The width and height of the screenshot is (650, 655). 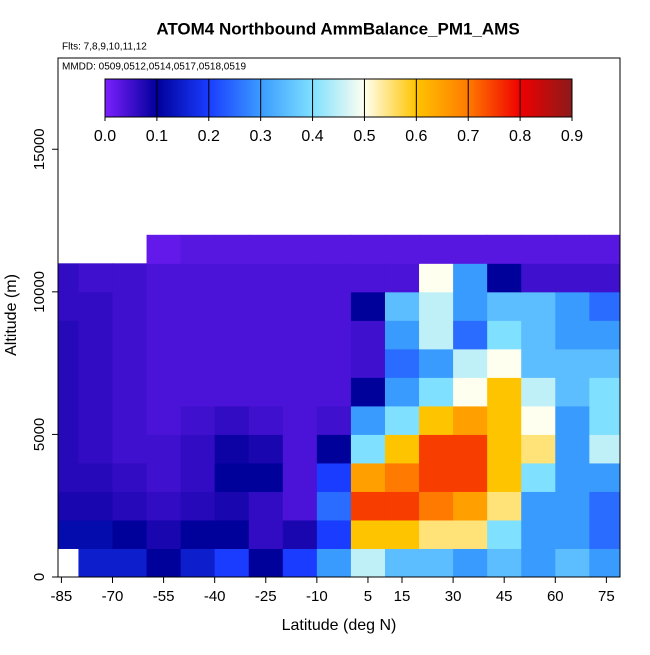 What do you see at coordinates (105, 136) in the screenshot?
I see `colorbar-tick-label: 0.0` at bounding box center [105, 136].